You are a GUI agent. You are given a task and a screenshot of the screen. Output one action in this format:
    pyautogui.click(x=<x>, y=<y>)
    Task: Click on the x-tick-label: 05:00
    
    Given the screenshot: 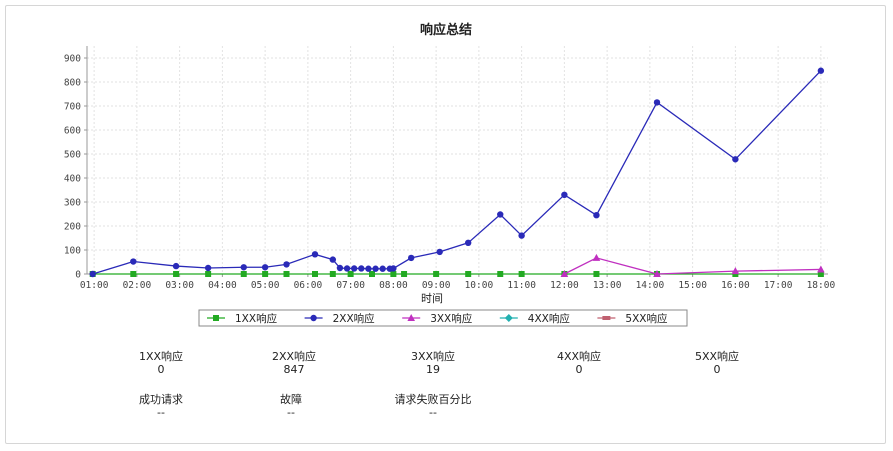 What is the action you would take?
    pyautogui.click(x=265, y=285)
    